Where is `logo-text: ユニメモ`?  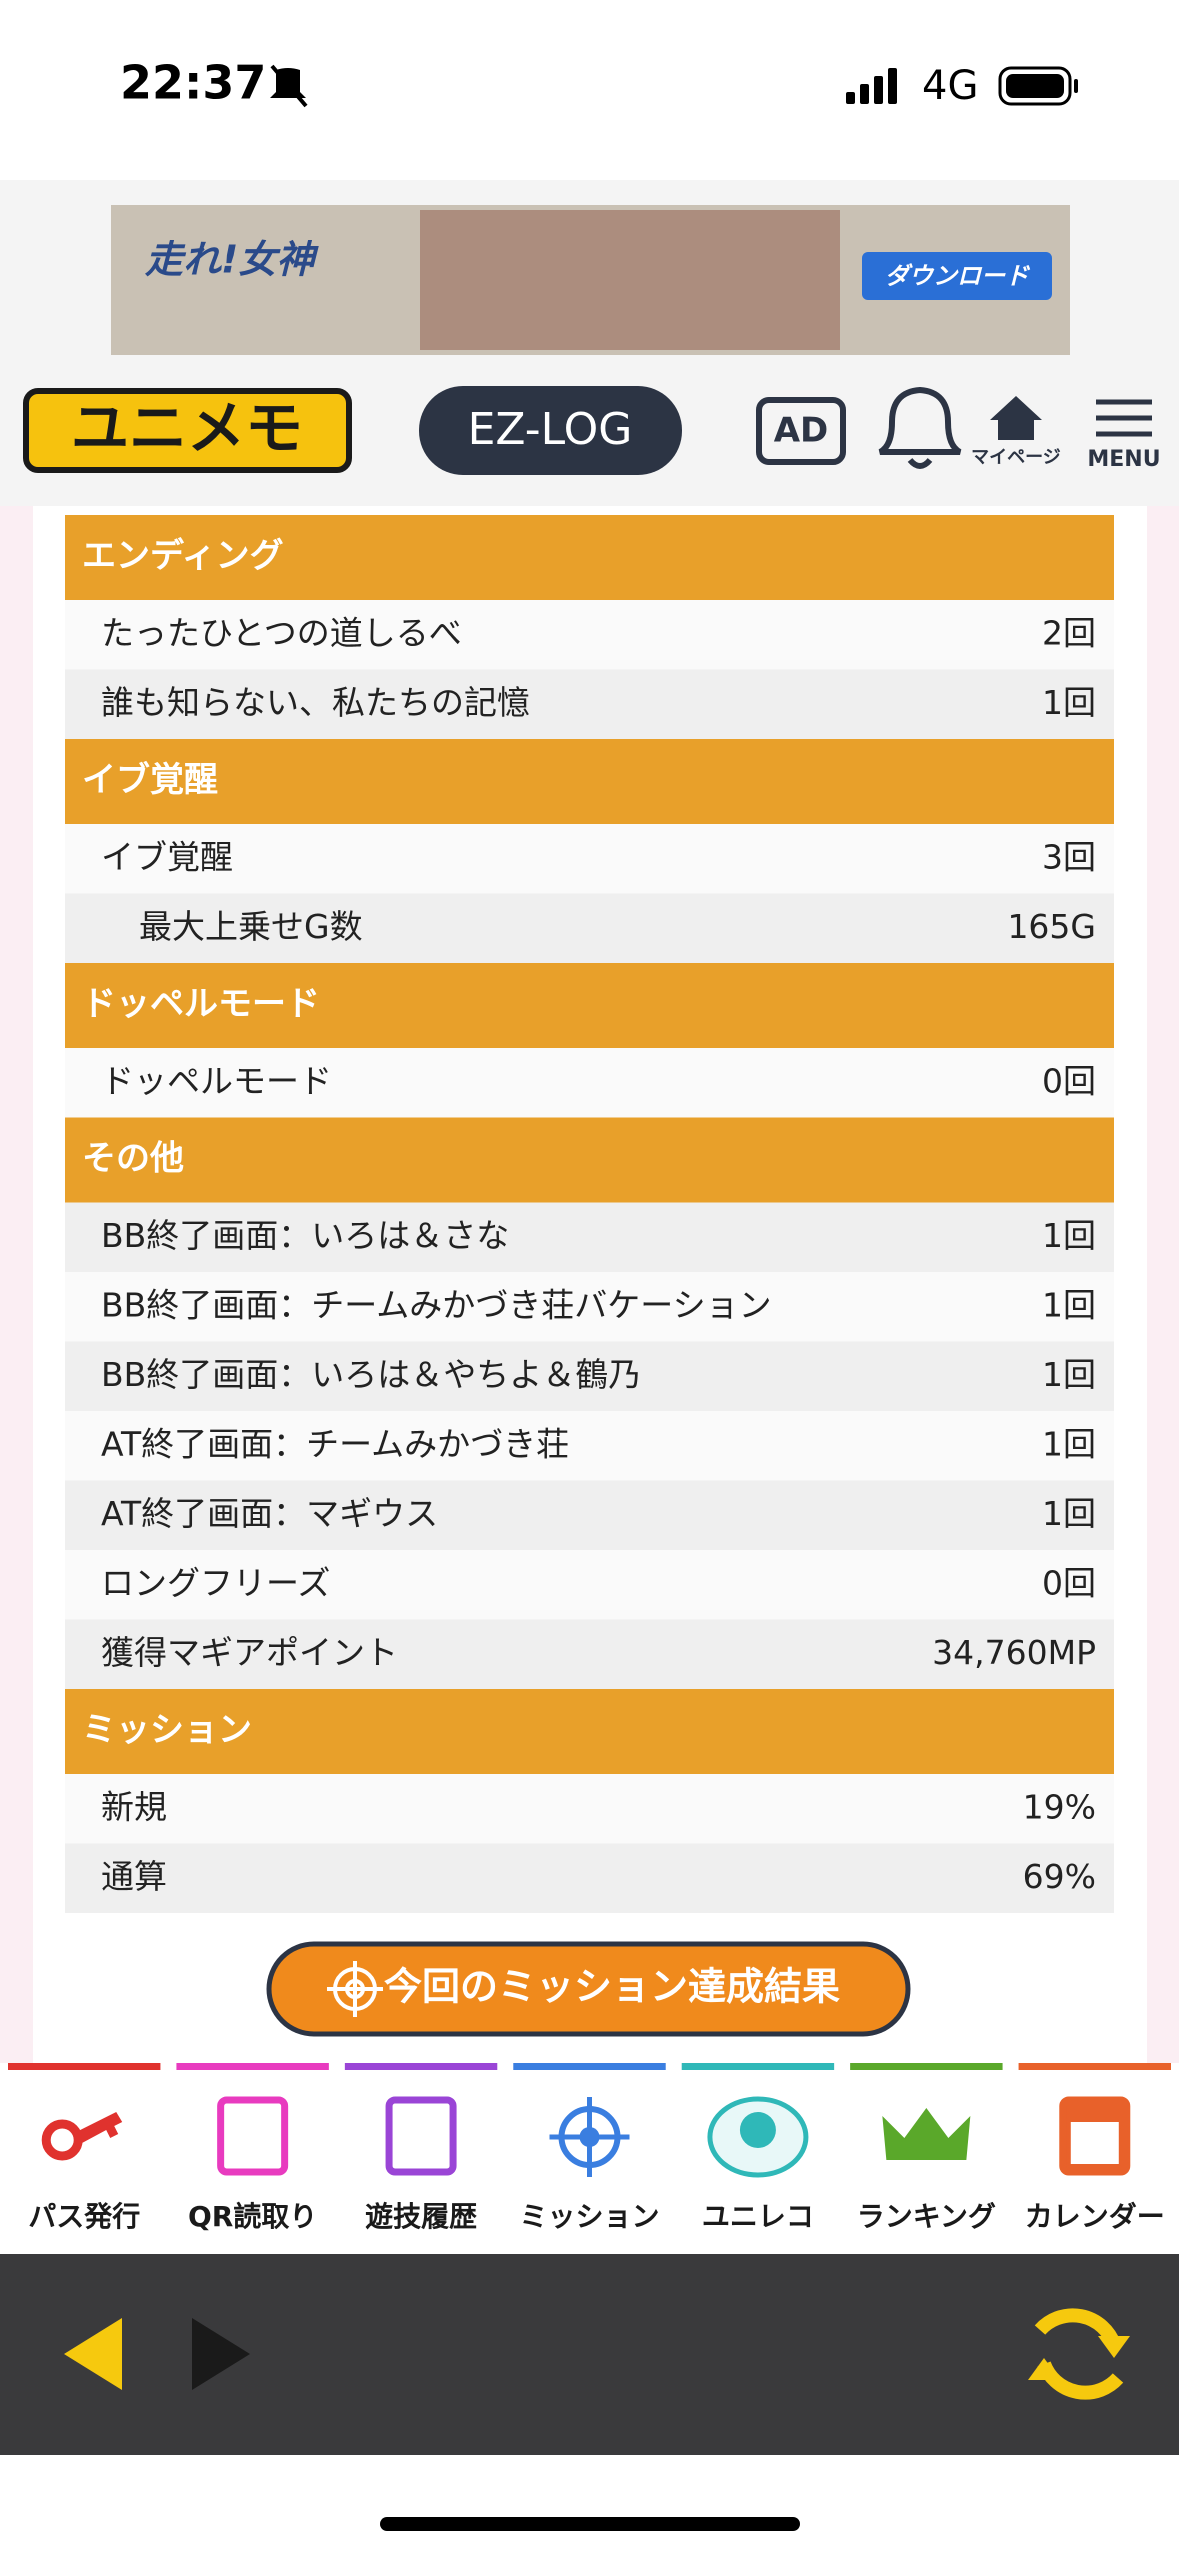 logo-text: ユニメモ is located at coordinates (187, 428).